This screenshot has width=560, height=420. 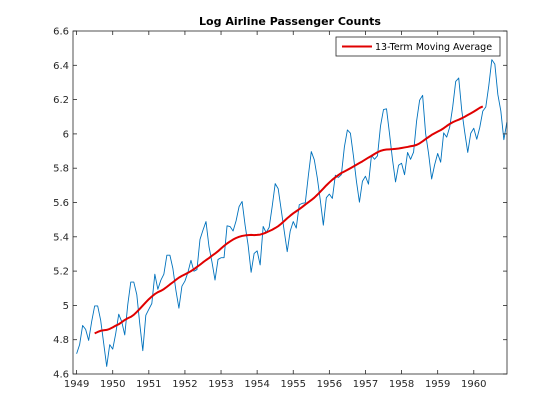 I want to click on y-tick-label: 6.4, so click(x=61, y=66).